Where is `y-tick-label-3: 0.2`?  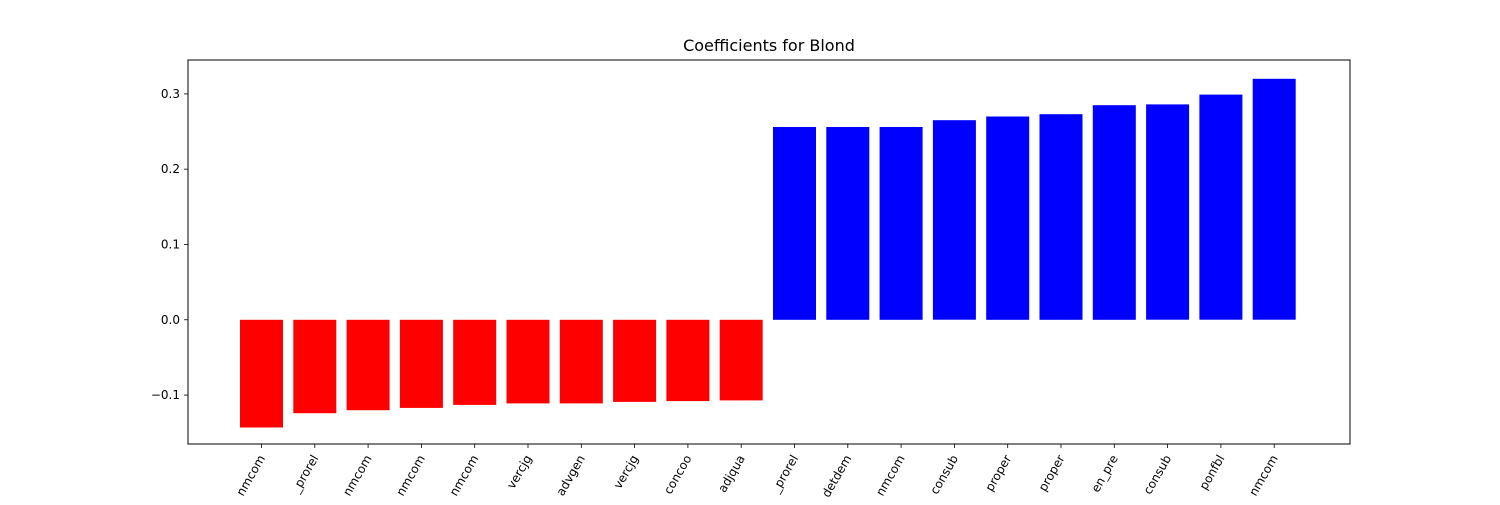
y-tick-label-3: 0.2 is located at coordinates (170, 169).